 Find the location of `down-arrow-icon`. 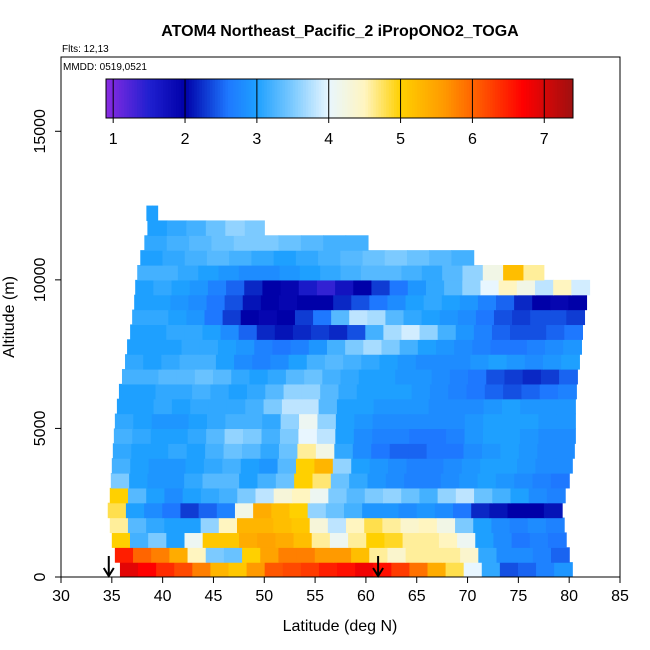

down-arrow-icon is located at coordinates (378, 567).